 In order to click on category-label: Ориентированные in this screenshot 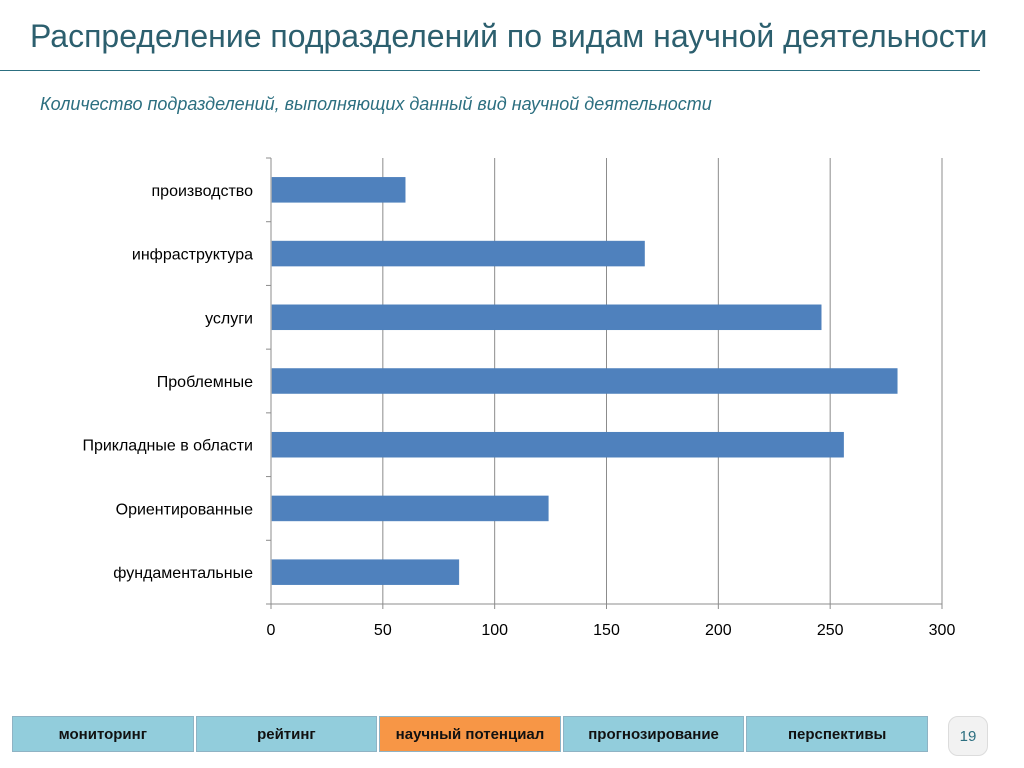, I will do `click(184, 509)`.